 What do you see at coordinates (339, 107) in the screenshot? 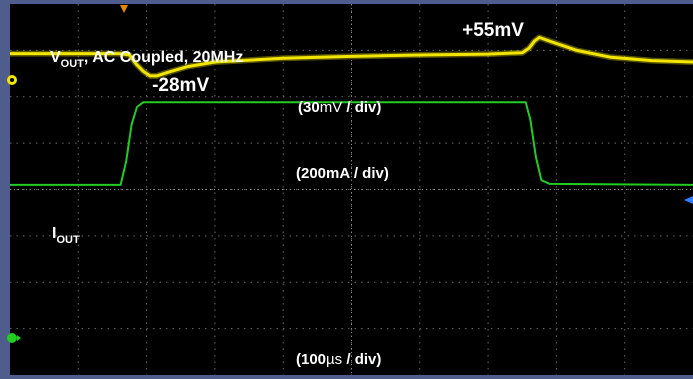
I see `series-1-scale-label: (30mV / div)` at bounding box center [339, 107].